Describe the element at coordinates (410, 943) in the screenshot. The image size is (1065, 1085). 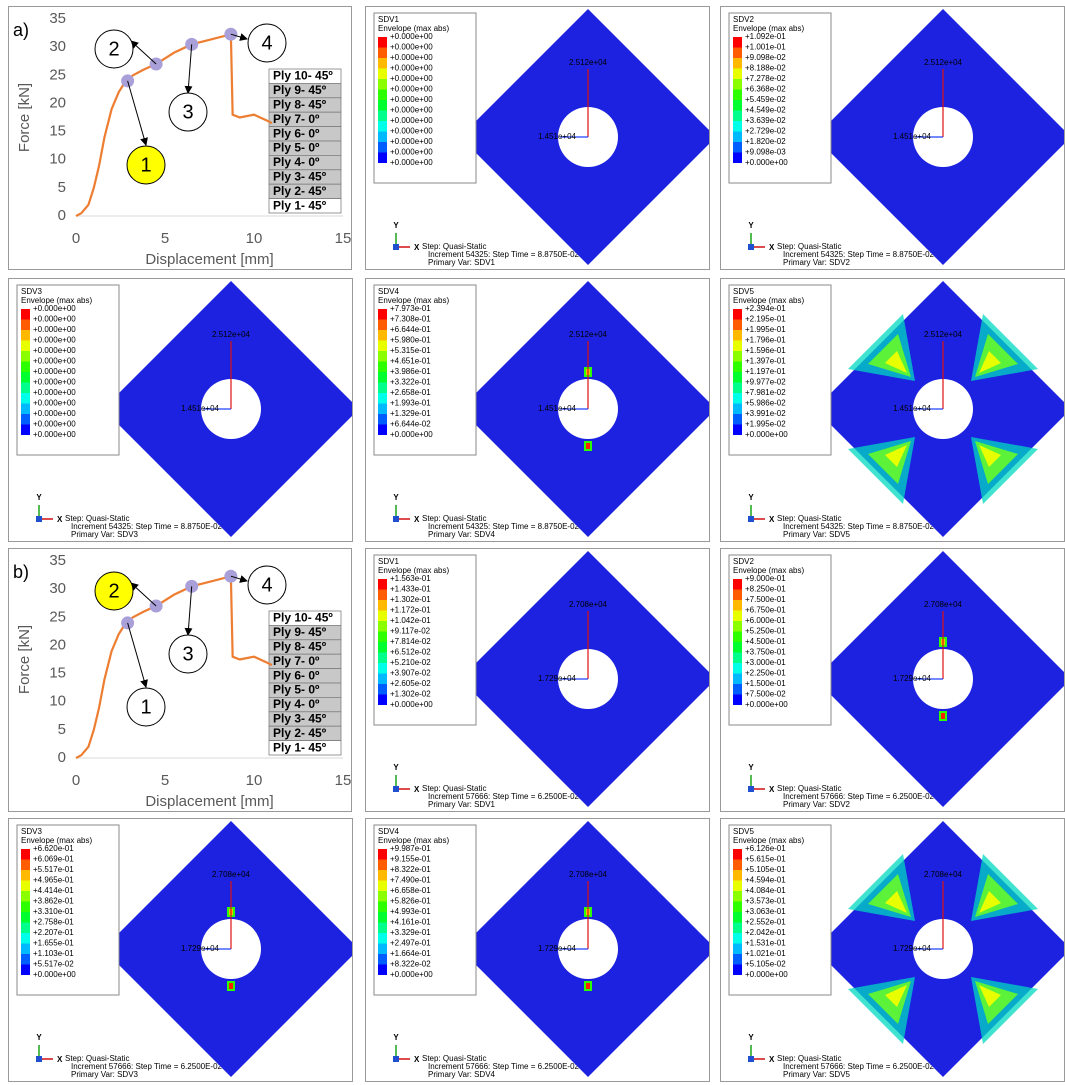
I see `legend-value: +2.497e-01` at that location.